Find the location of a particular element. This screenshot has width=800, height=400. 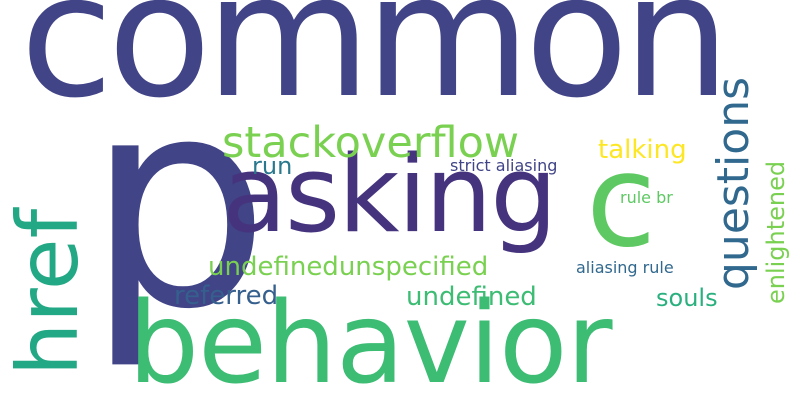

word-undefined: undefined is located at coordinates (471, 297).